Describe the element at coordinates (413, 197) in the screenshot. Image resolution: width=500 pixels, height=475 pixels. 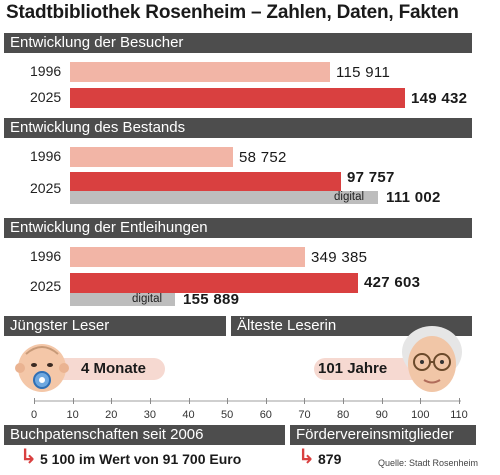
I see `value-bestand-digital: 111 002` at that location.